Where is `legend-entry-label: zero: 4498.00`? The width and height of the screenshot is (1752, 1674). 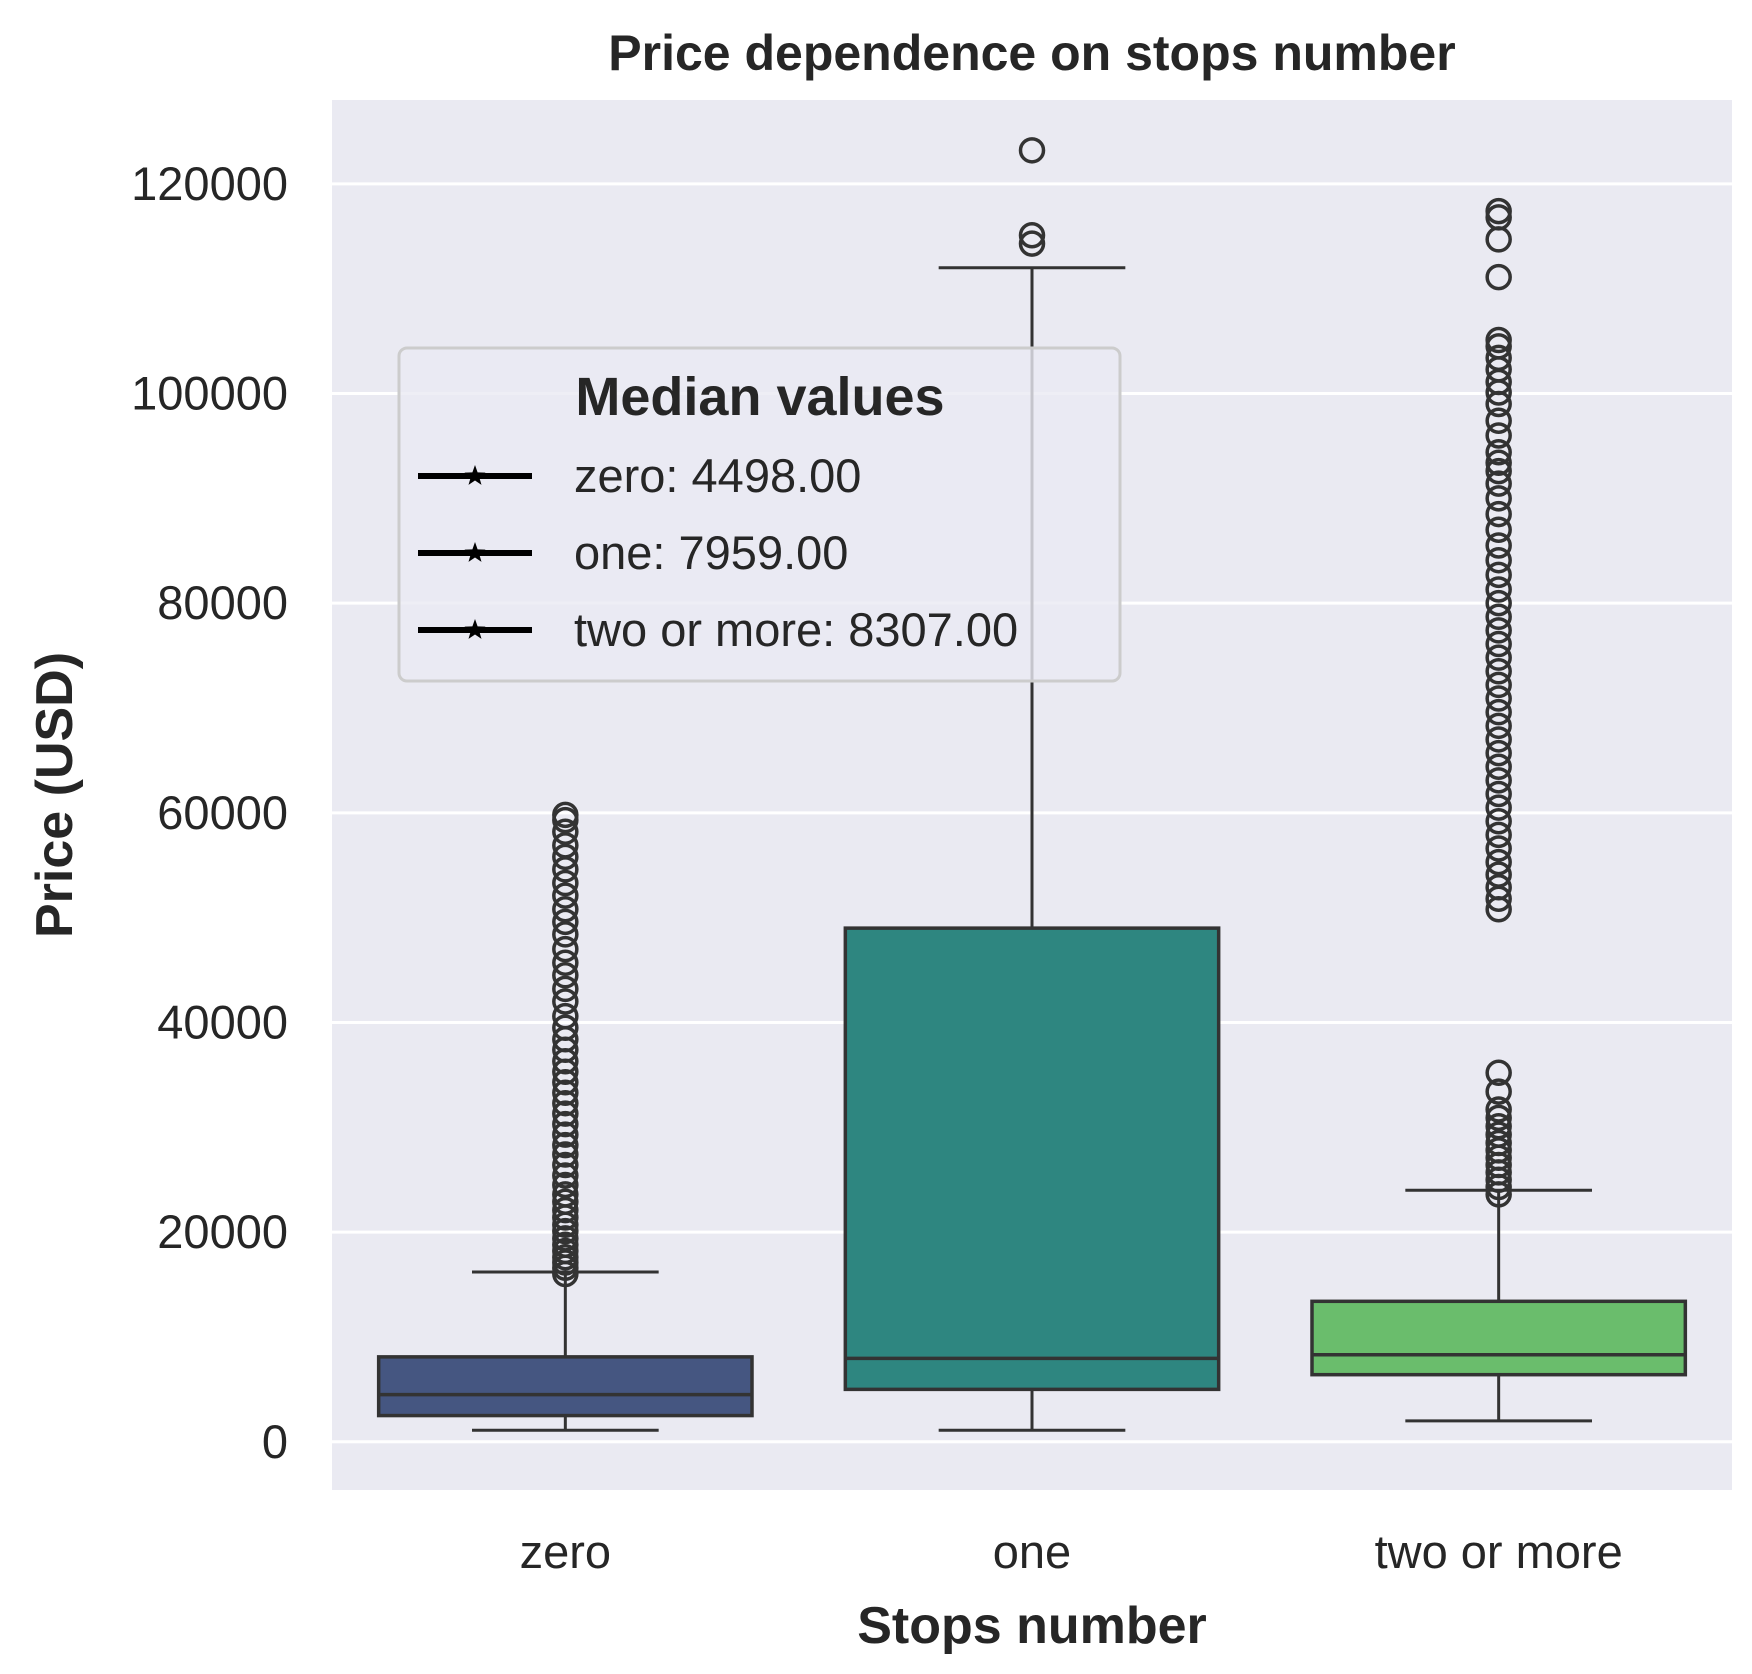
legend-entry-label: zero: 4498.00 is located at coordinates (717, 475).